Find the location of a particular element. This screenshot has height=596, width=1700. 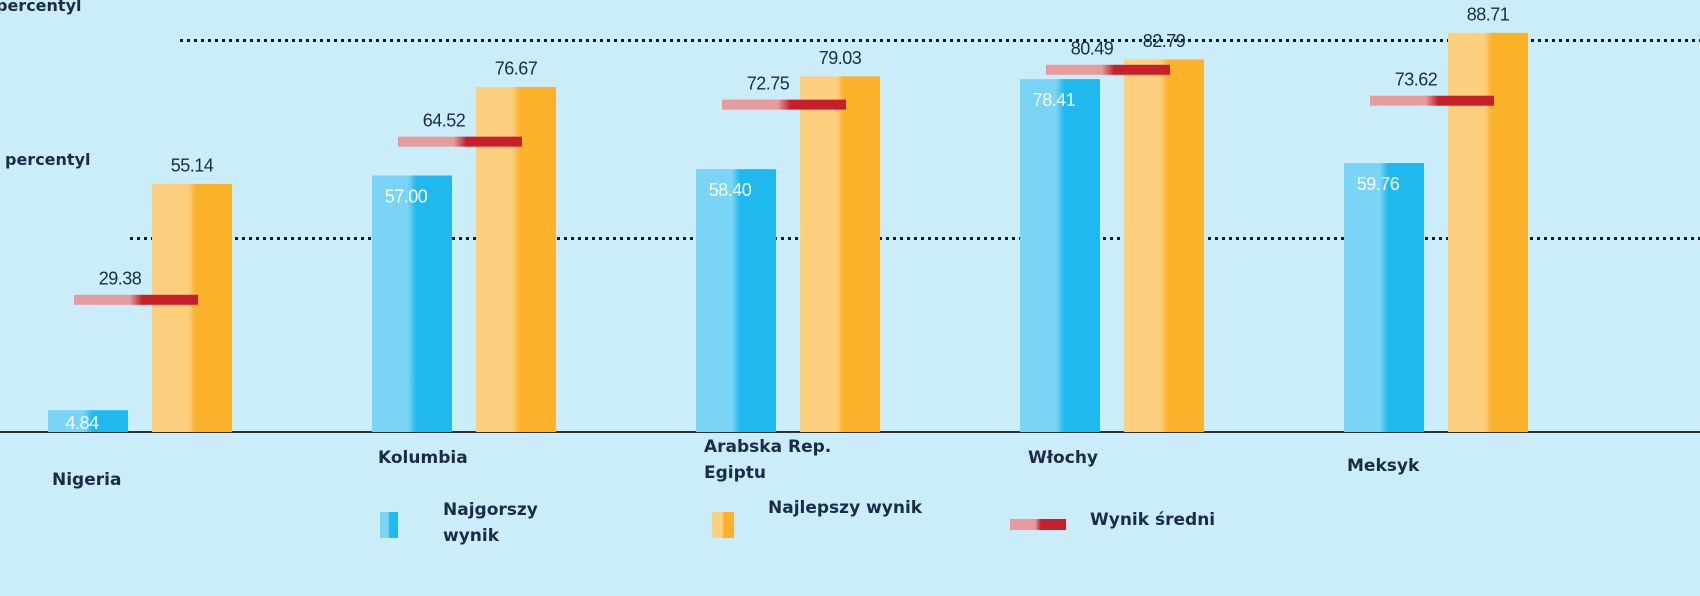

reference-label: percentyl is located at coordinates (47, 159).